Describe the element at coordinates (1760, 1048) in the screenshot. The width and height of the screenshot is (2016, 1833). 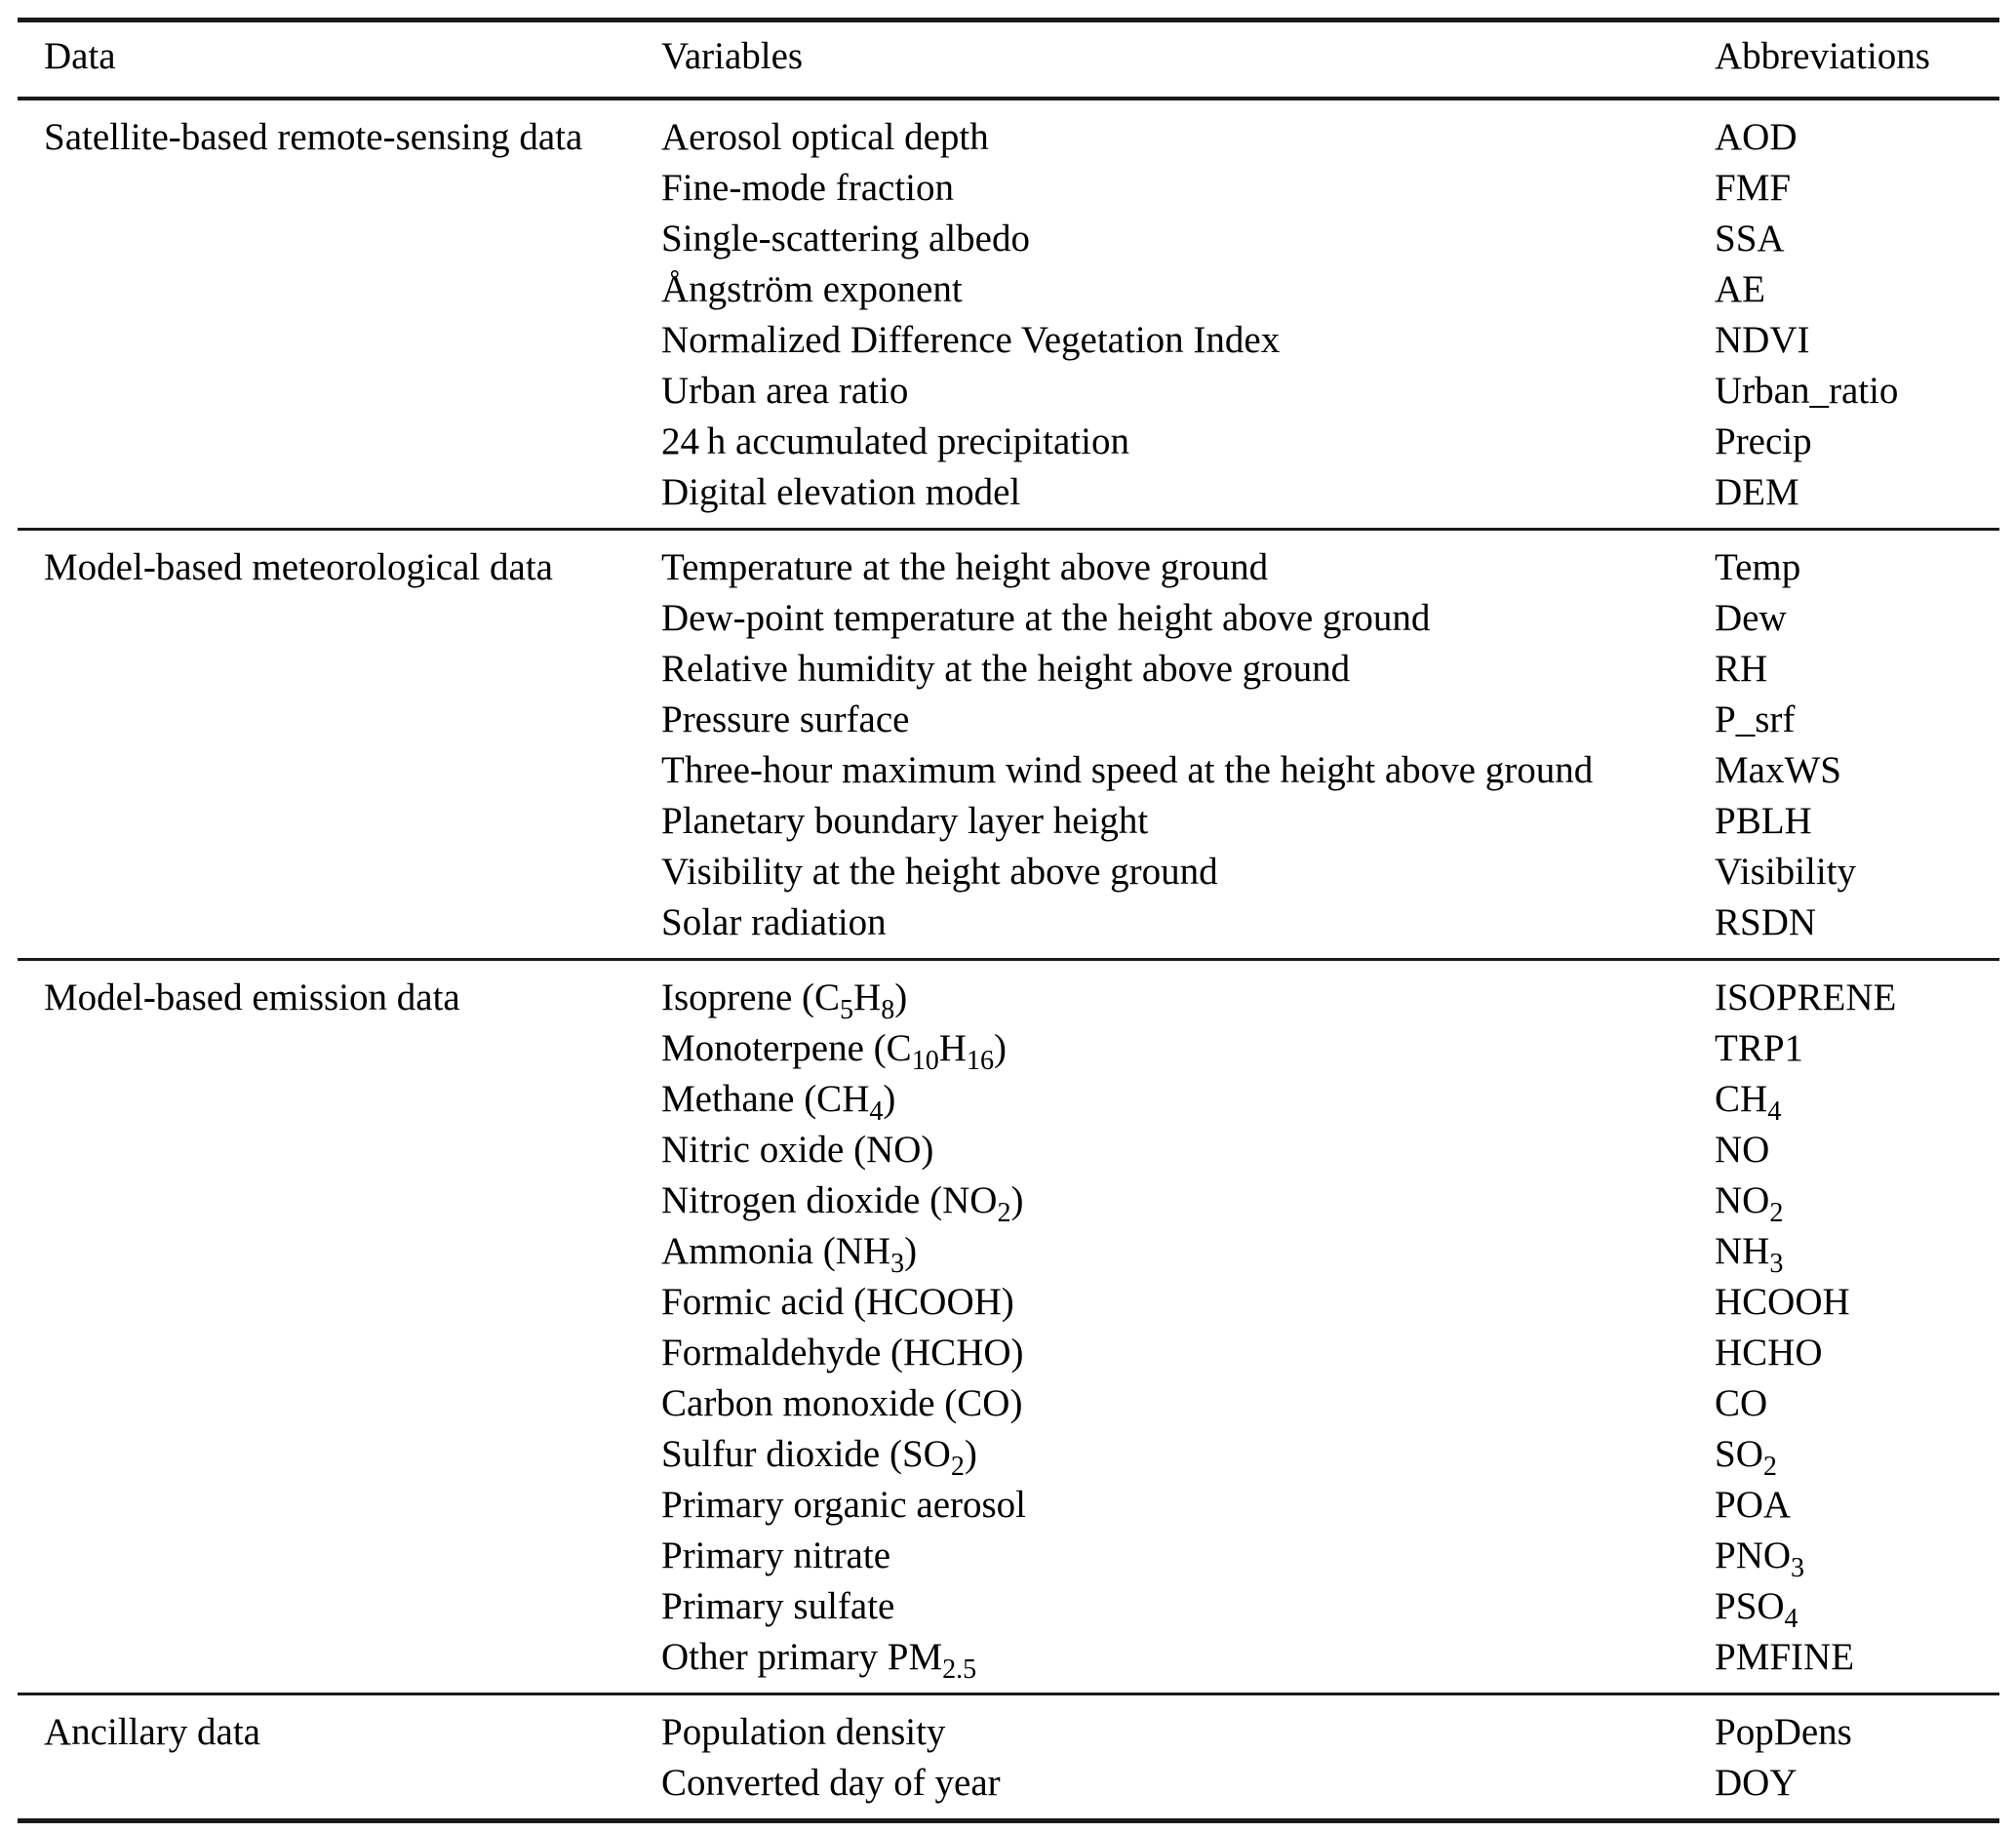
I see `abbreviation-cell: TRP1` at that location.